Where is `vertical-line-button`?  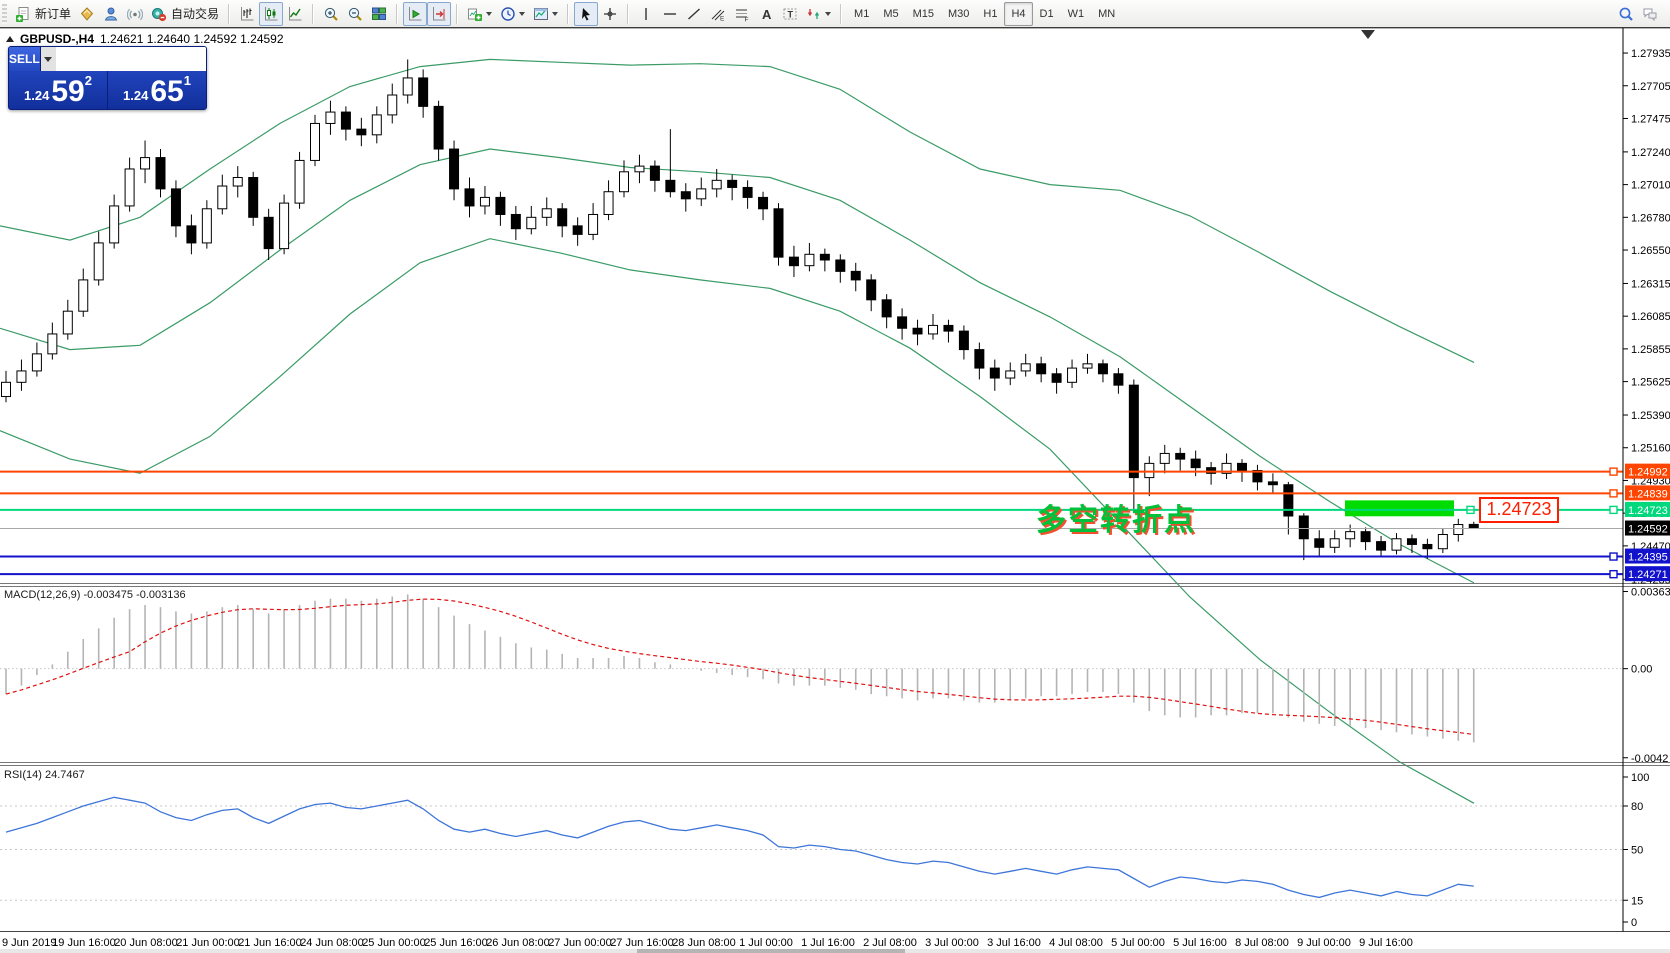 vertical-line-button is located at coordinates (646, 14).